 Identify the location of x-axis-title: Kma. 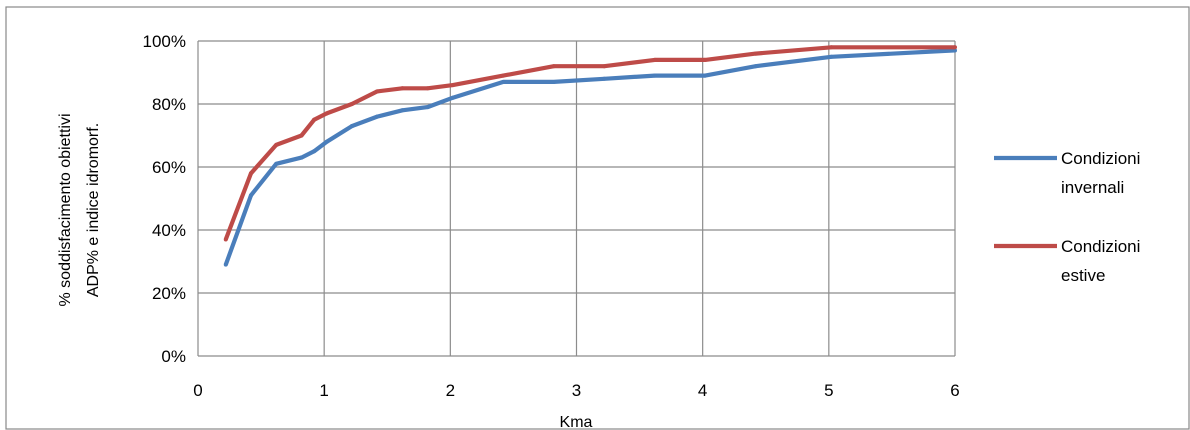
(576, 422).